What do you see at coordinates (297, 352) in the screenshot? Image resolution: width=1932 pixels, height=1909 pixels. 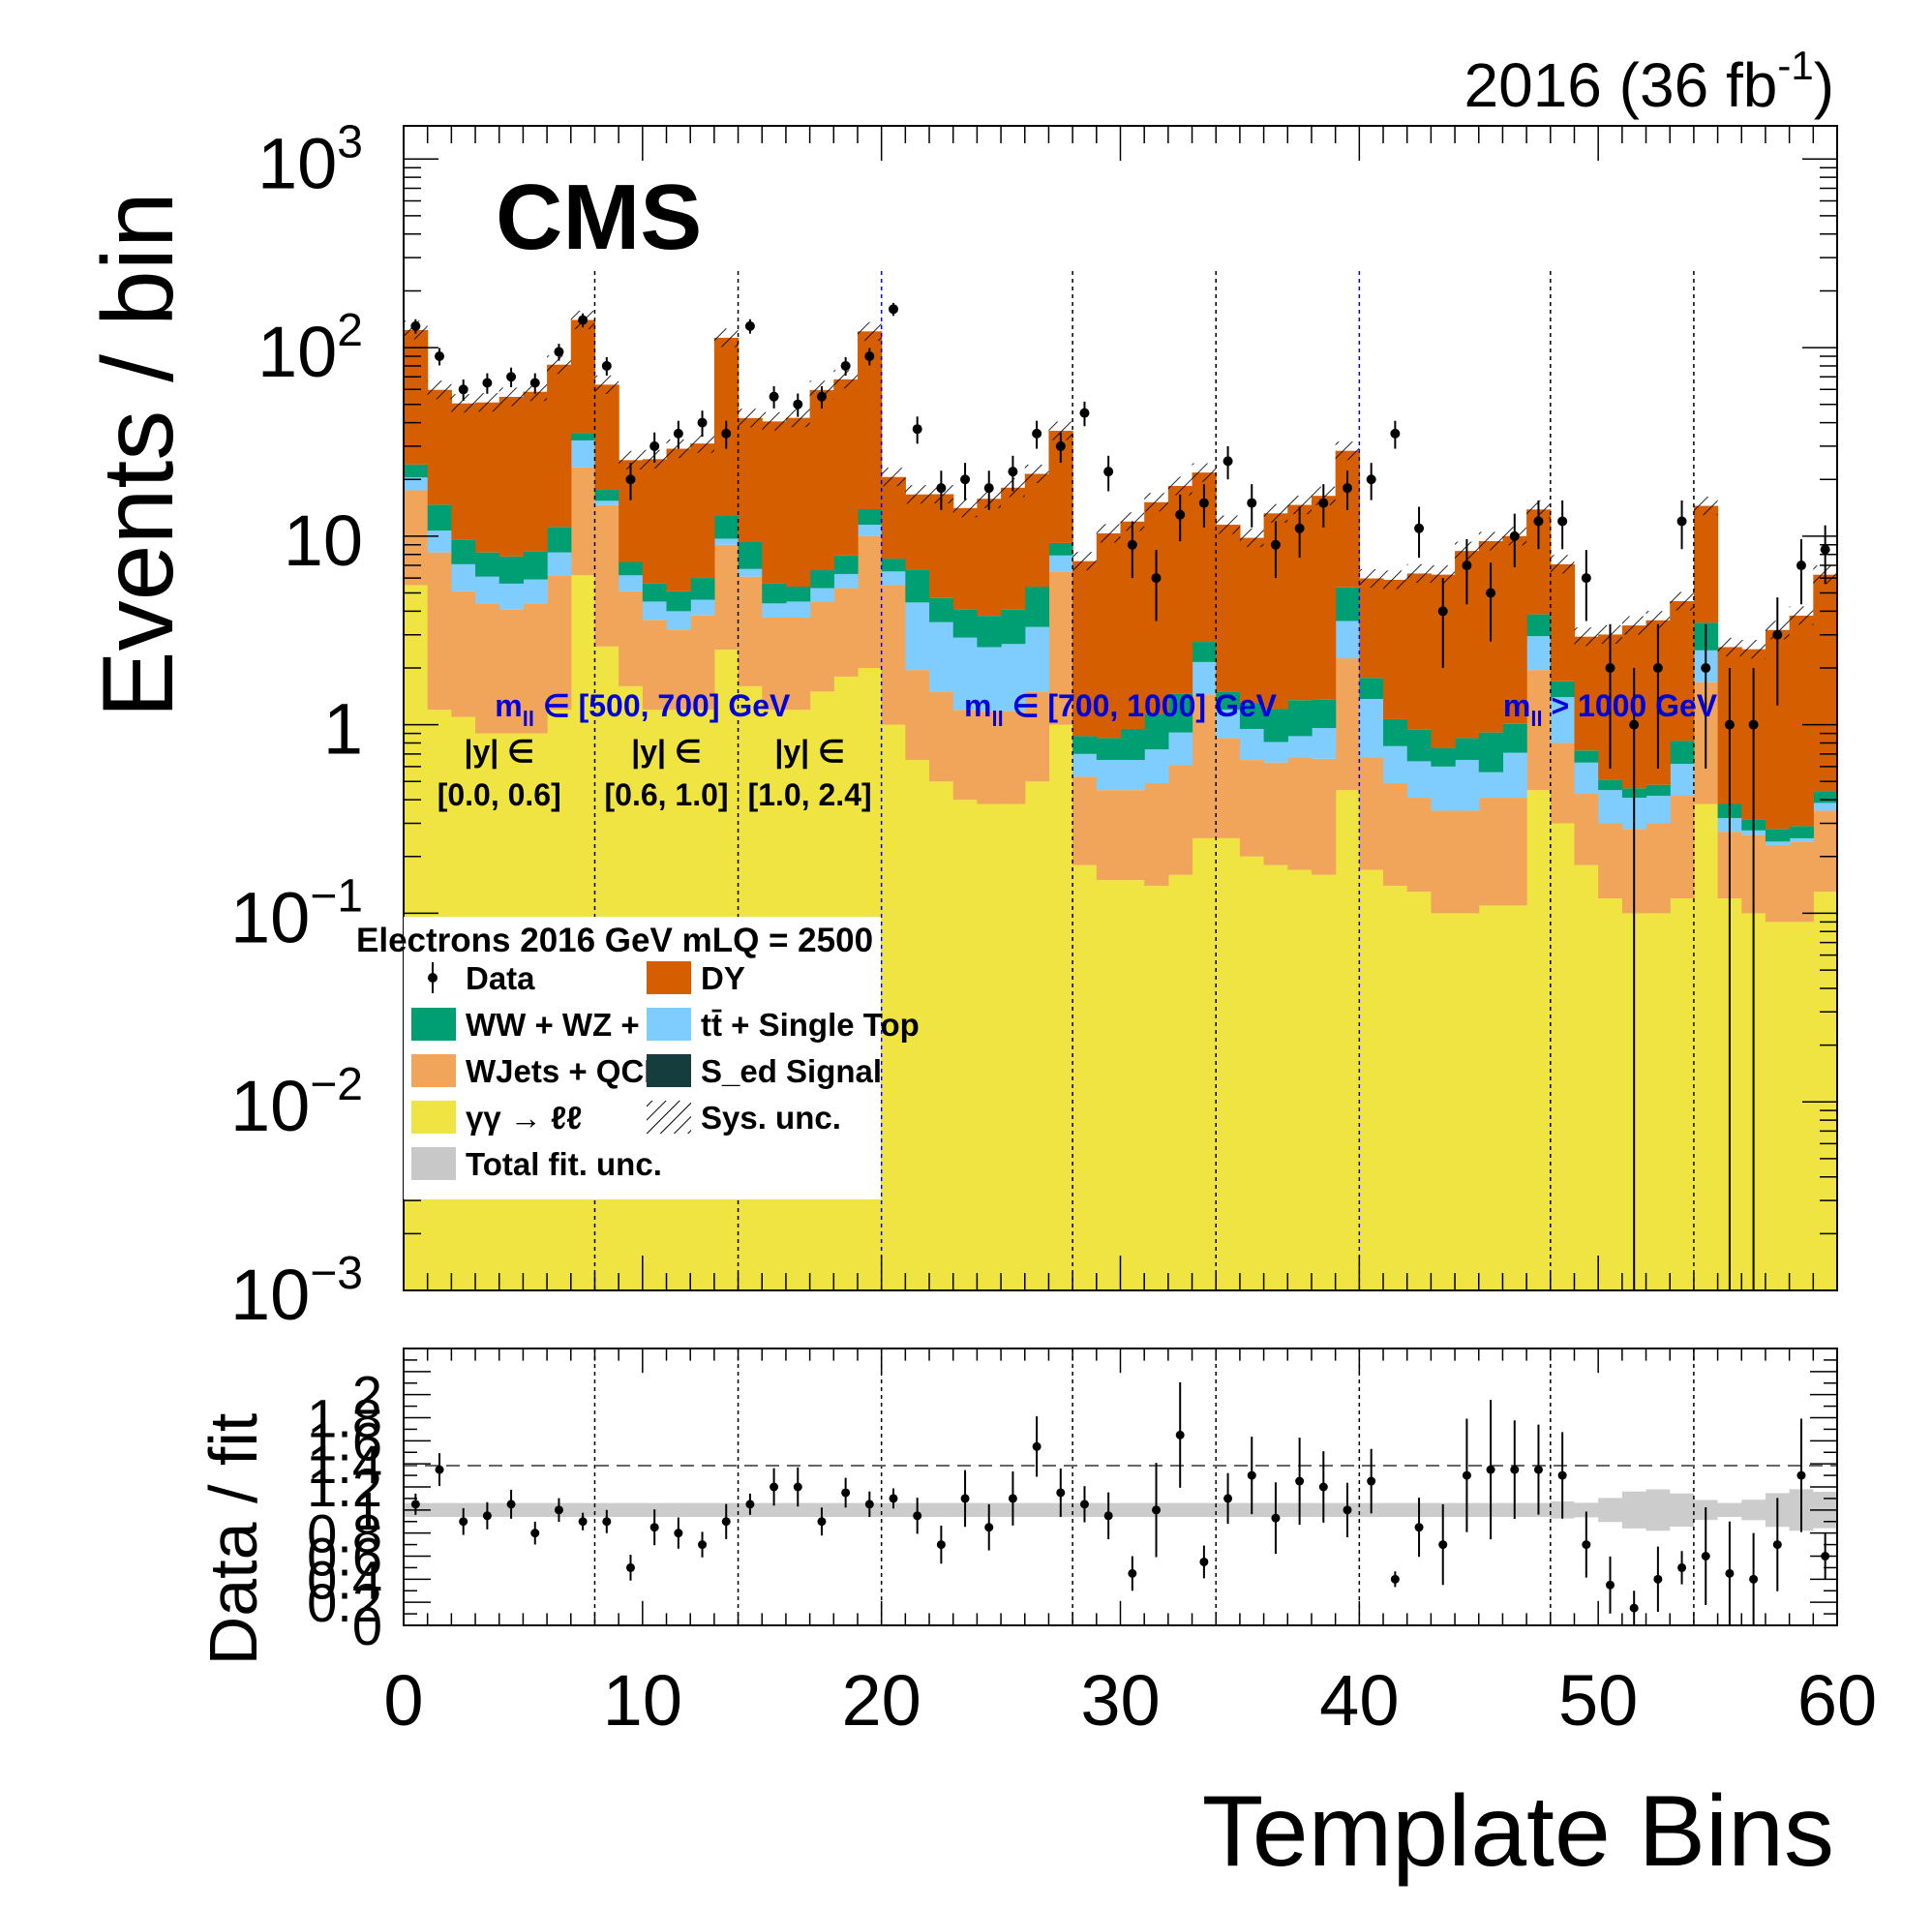 I see `y-tick-base: 10` at bounding box center [297, 352].